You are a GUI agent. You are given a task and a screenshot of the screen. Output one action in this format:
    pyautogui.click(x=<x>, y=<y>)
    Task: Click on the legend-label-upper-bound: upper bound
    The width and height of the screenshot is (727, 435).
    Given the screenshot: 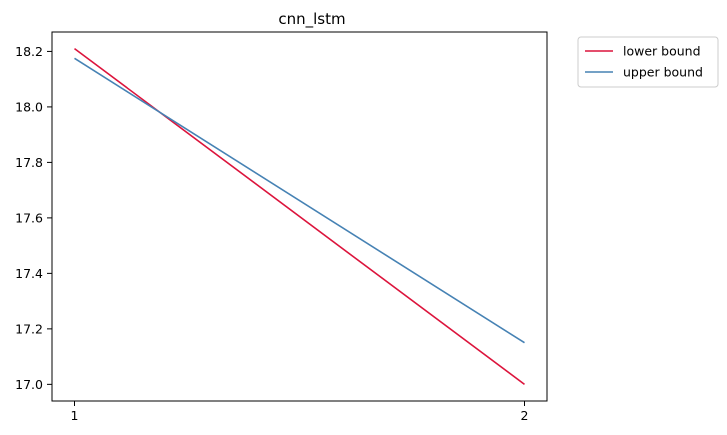 What is the action you would take?
    pyautogui.click(x=663, y=72)
    